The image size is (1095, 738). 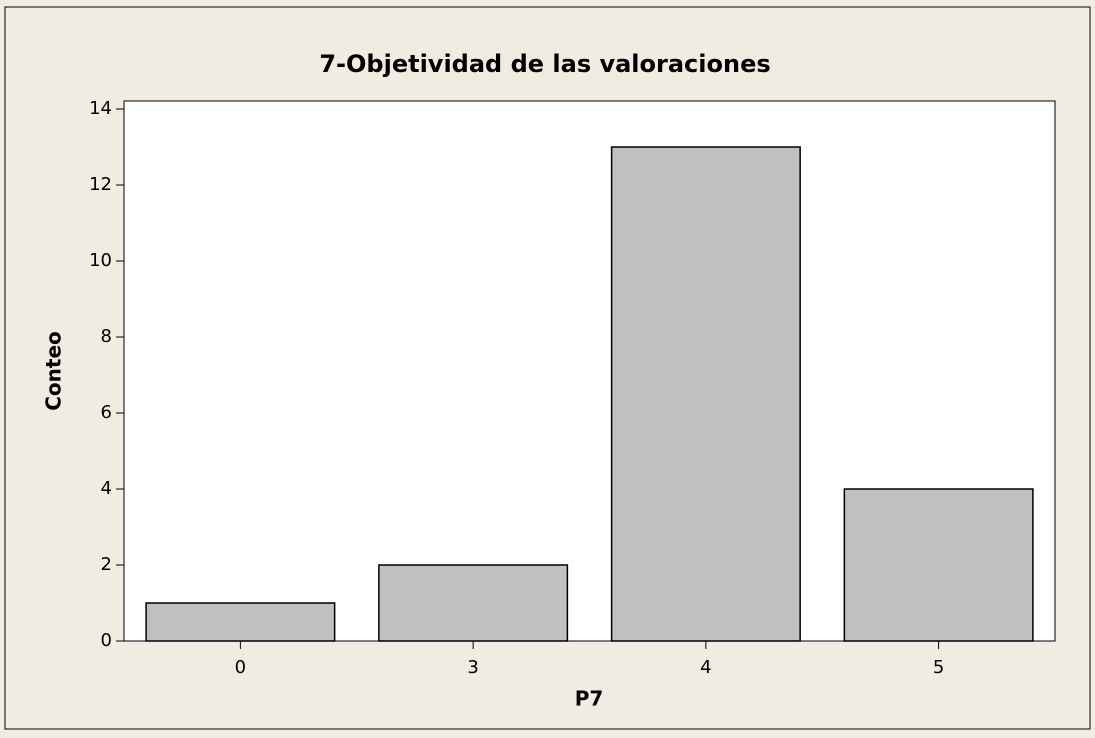 I want to click on y-tick-label: 8, so click(x=106, y=336).